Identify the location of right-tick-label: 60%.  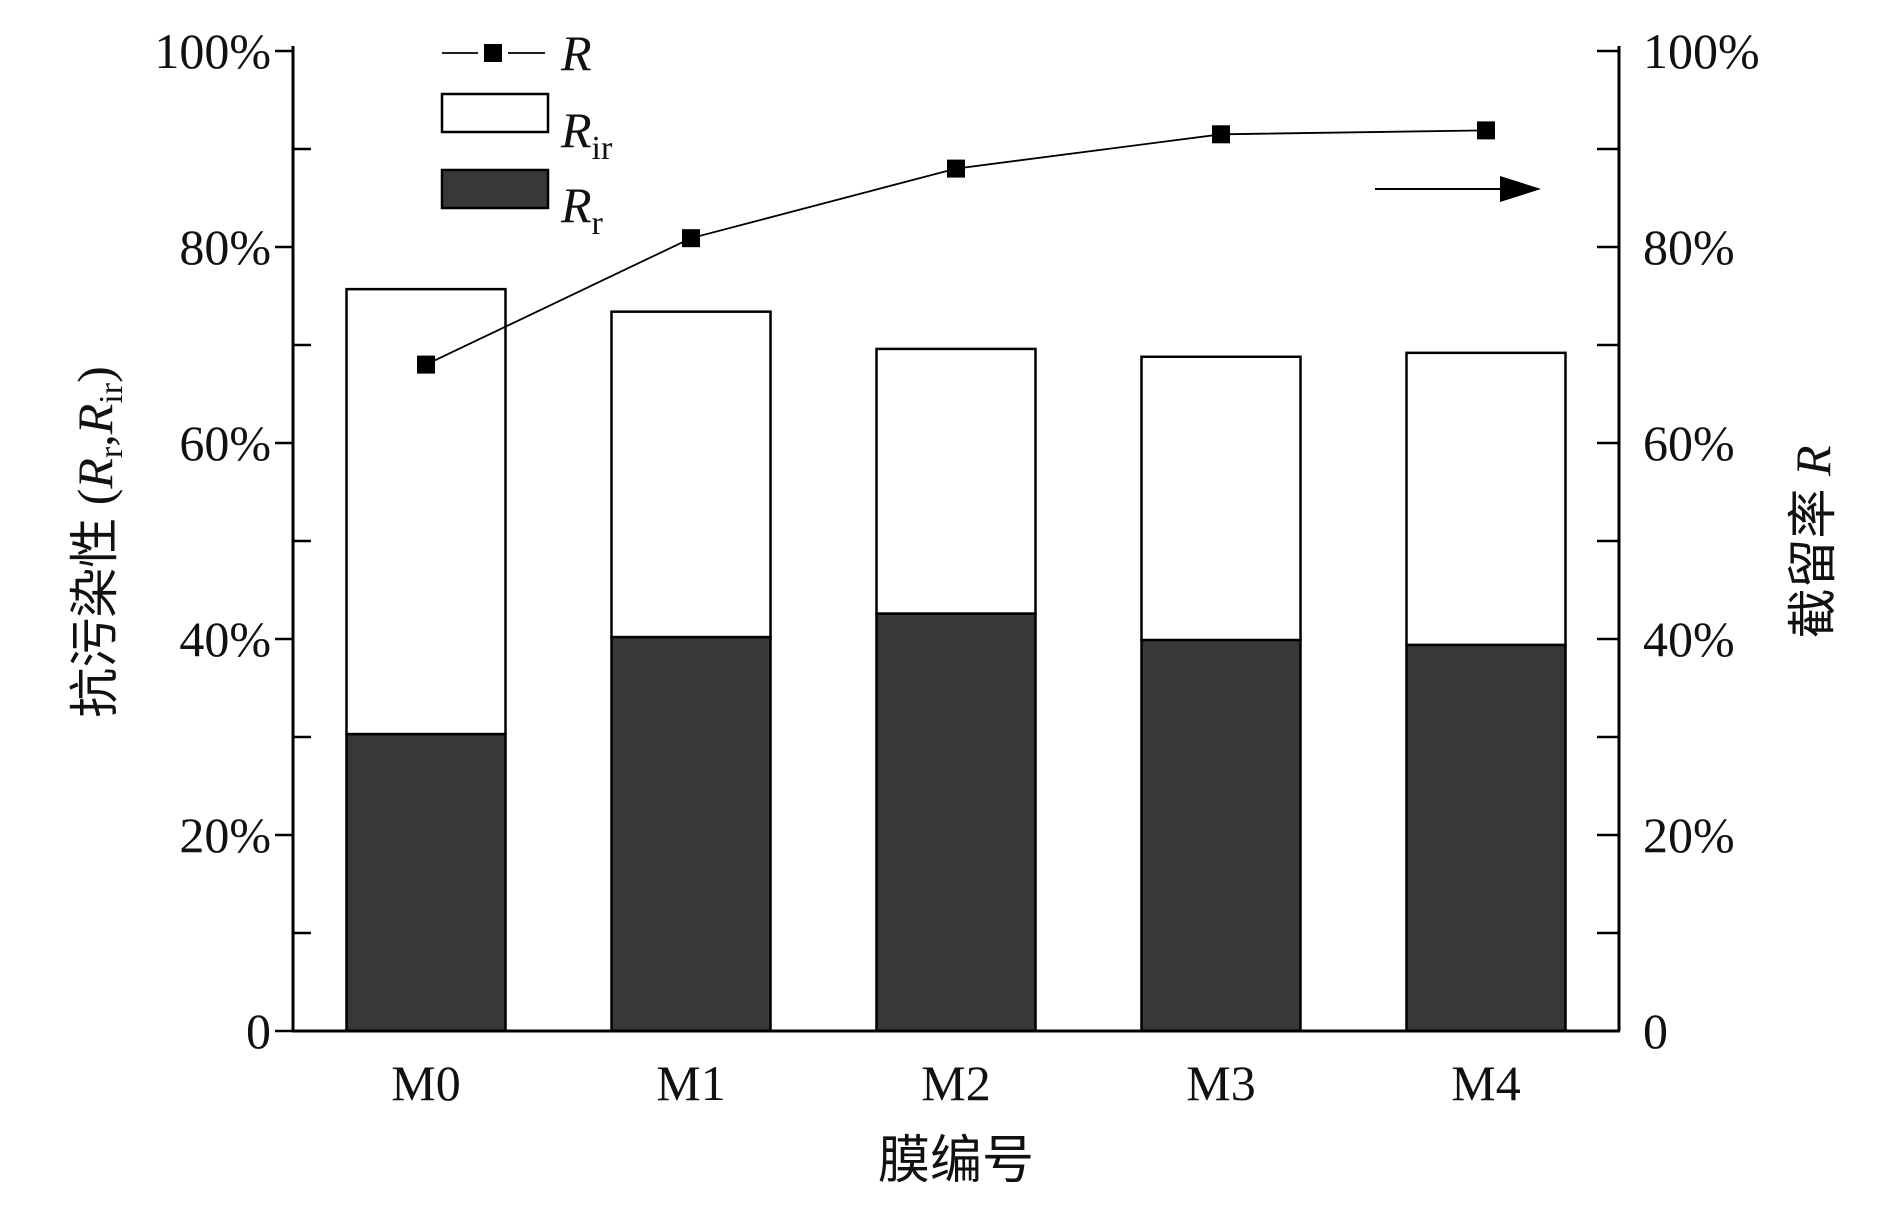
(1689, 443).